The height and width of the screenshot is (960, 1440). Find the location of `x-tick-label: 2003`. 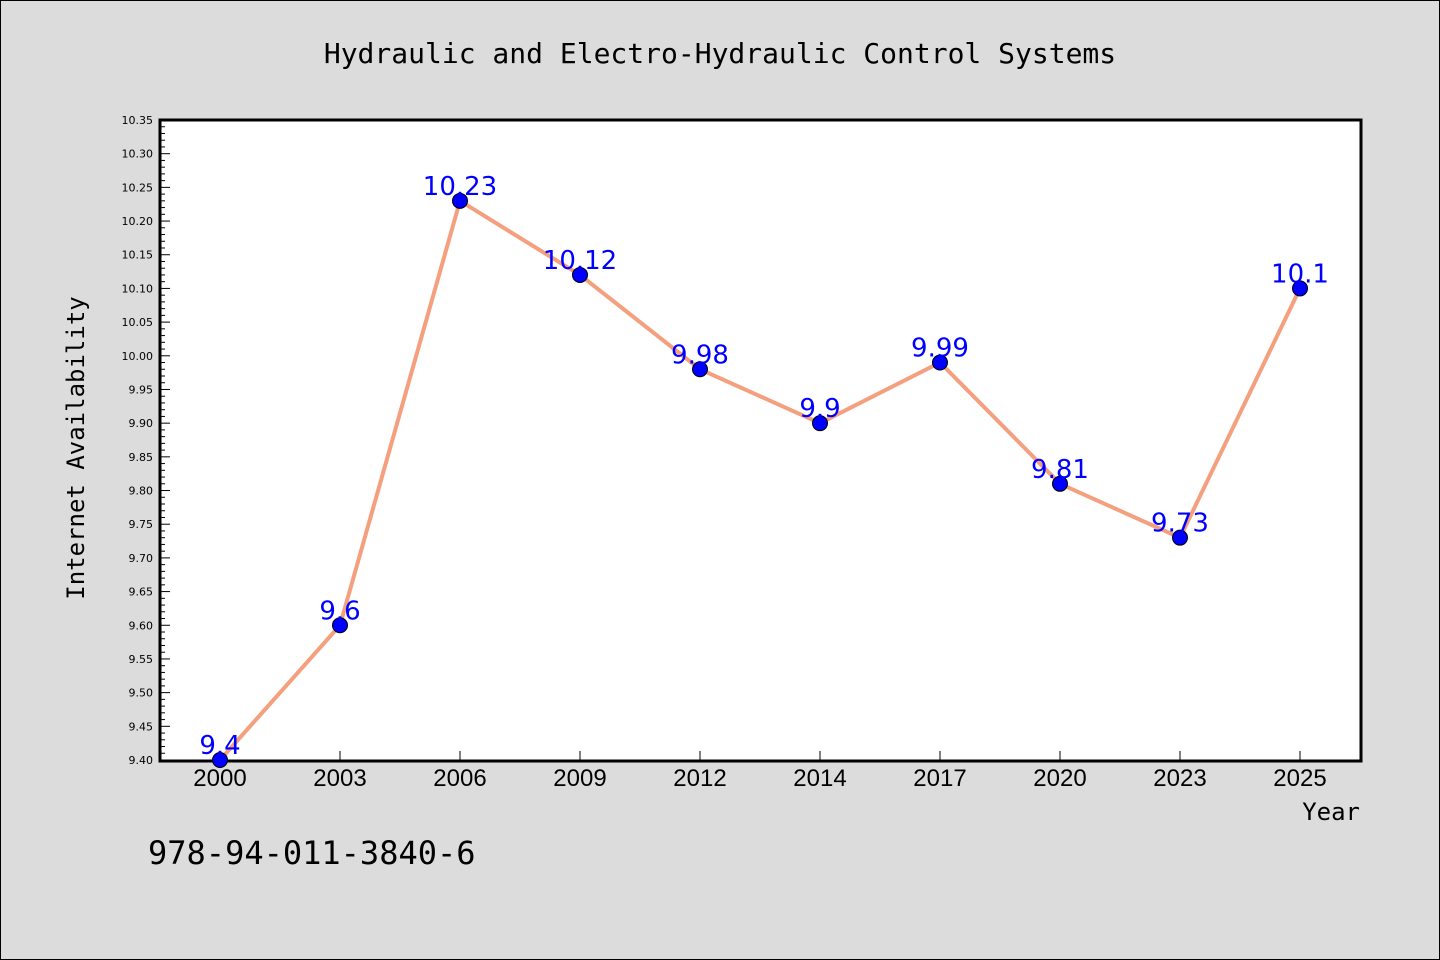

x-tick-label: 2003 is located at coordinates (339, 778).